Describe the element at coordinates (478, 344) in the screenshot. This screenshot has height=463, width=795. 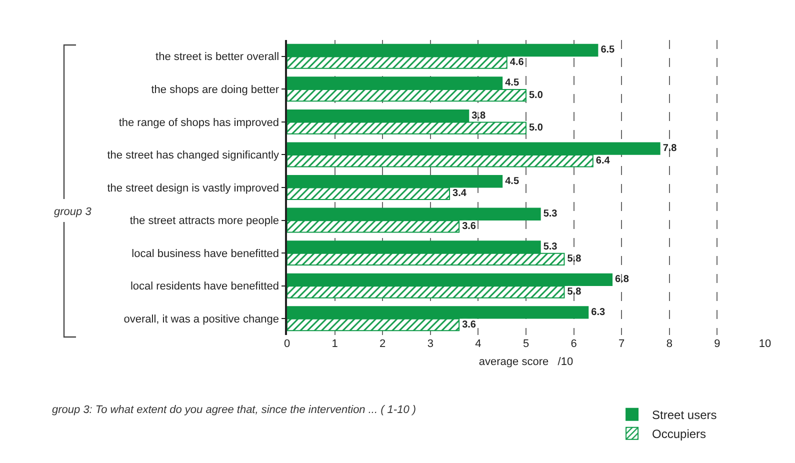
I see `x-tick-label: 4` at that location.